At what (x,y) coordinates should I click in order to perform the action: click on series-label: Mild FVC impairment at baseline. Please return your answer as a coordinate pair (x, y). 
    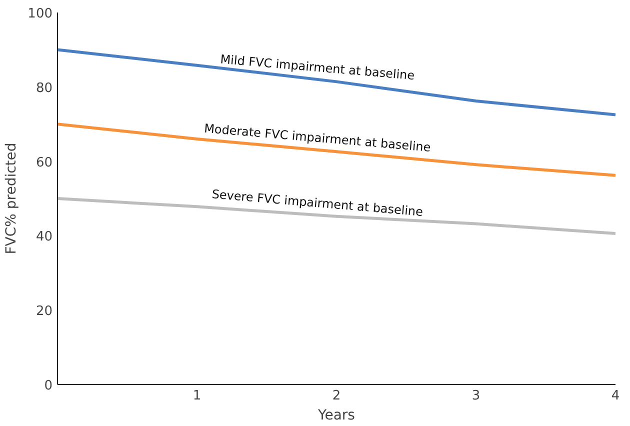
    Looking at the image, I should click on (318, 67).